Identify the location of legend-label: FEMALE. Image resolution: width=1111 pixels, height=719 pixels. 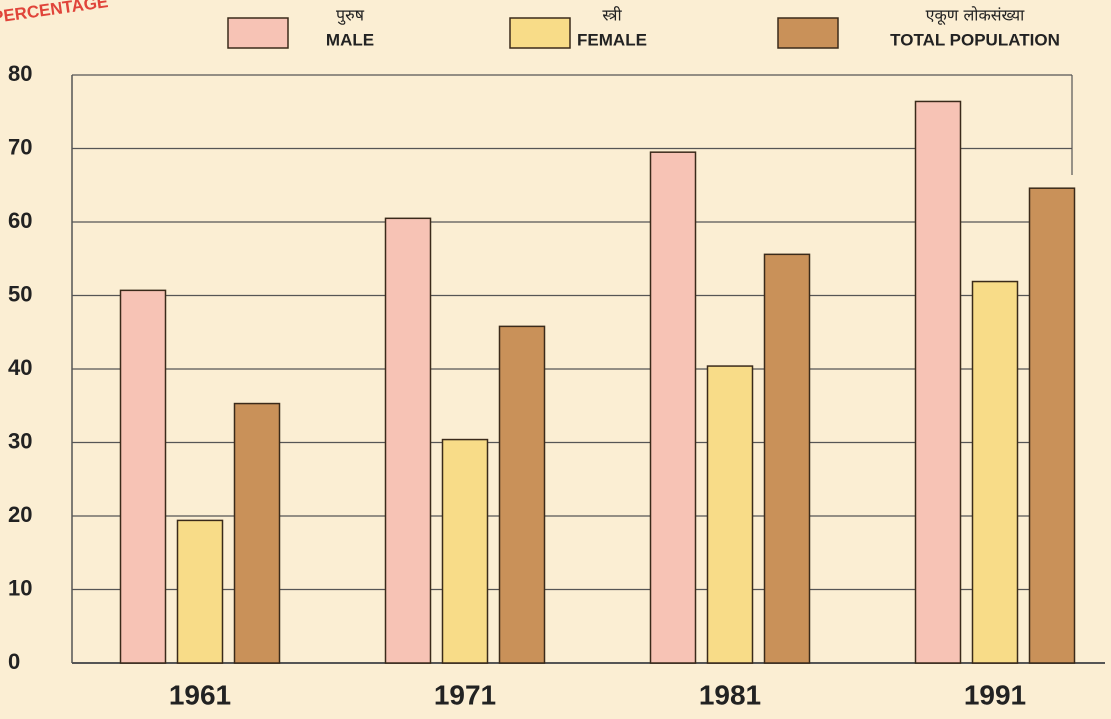
(612, 39).